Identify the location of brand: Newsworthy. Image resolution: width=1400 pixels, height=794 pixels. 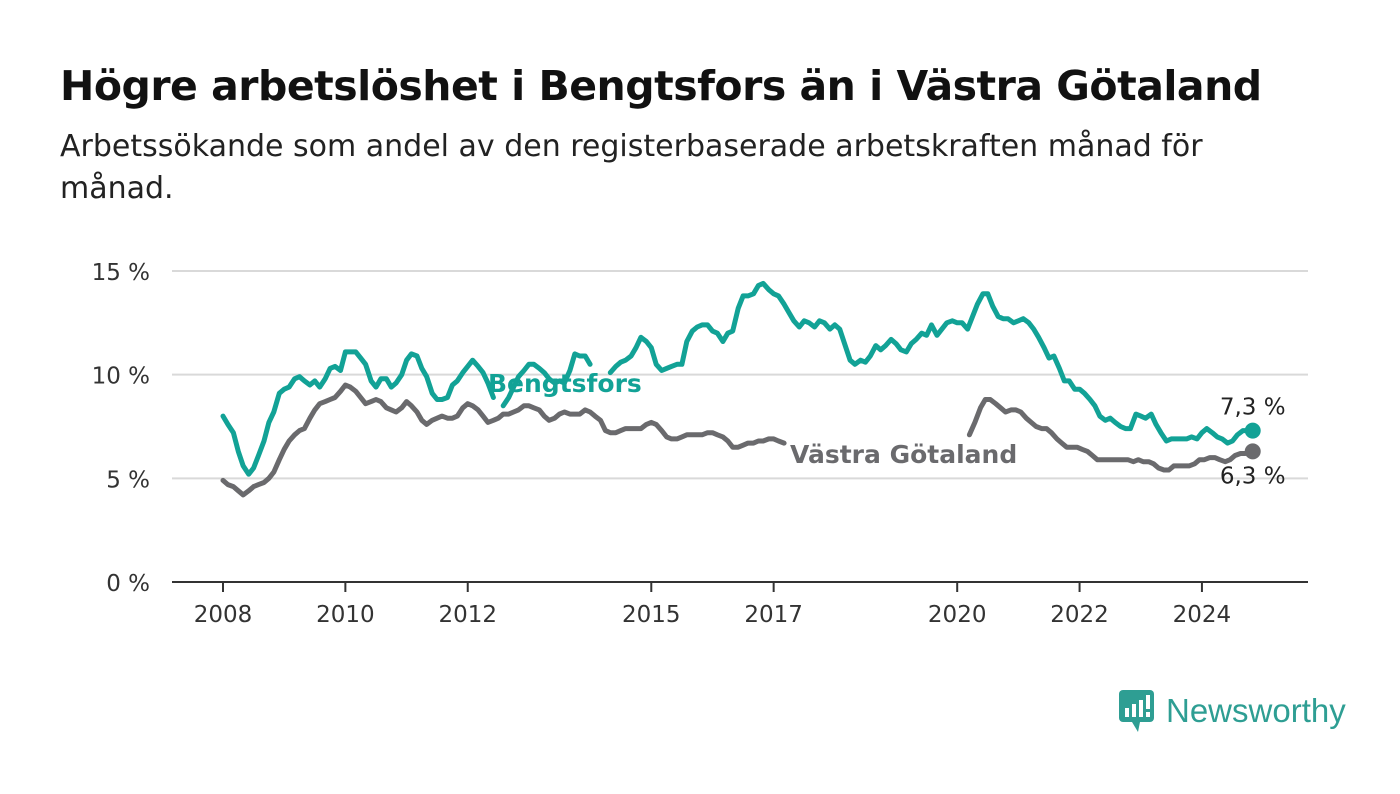
(1232, 711).